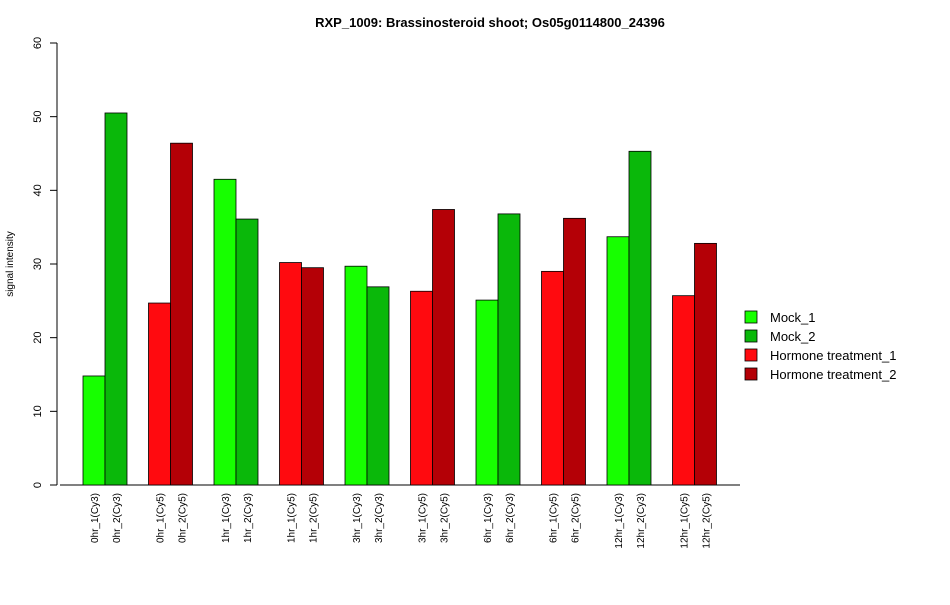 The height and width of the screenshot is (605, 950). What do you see at coordinates (292, 518) in the screenshot?
I see `x-tick-label: 1hr_1(Cy5)` at bounding box center [292, 518].